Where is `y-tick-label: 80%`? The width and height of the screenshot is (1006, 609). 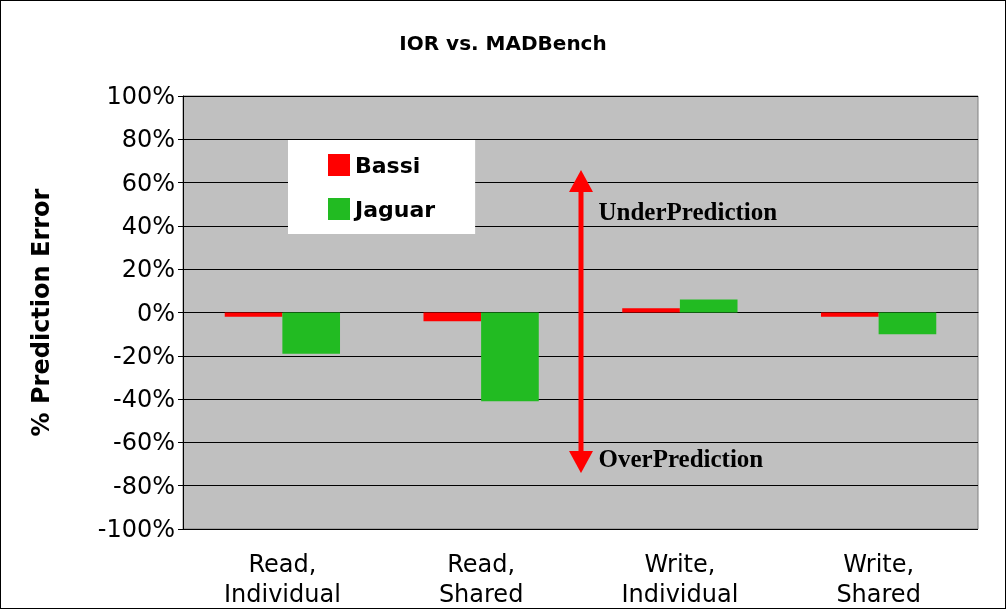
y-tick-label: 80% is located at coordinates (148, 139).